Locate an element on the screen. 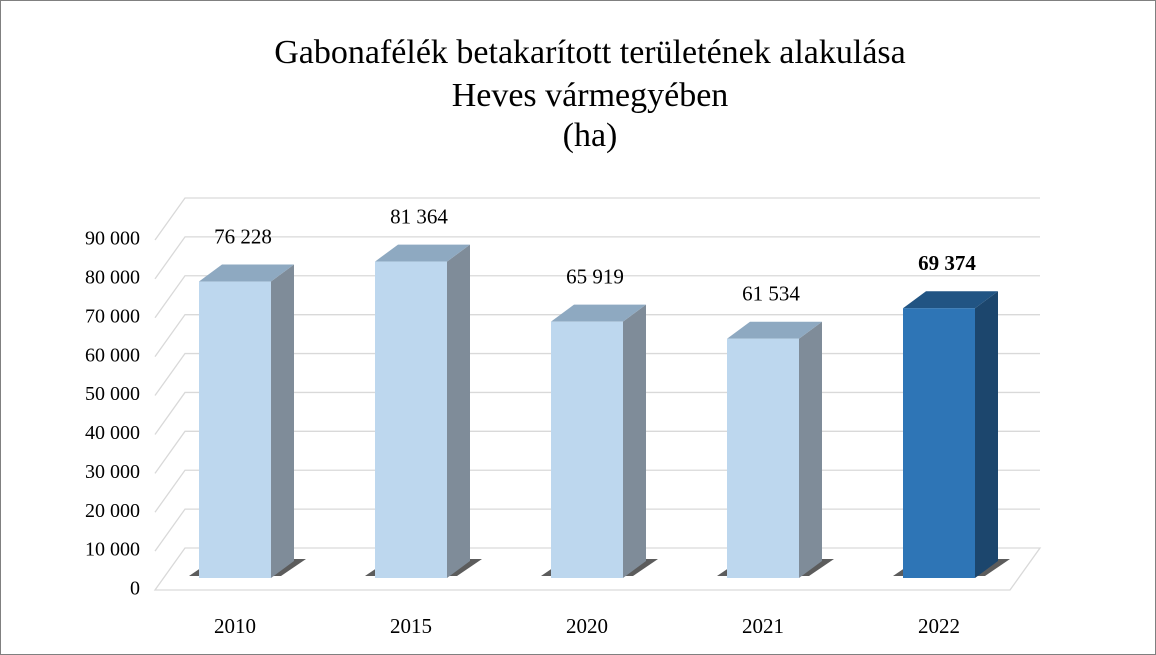  y-tick-label: 10 000 is located at coordinates (112, 550).